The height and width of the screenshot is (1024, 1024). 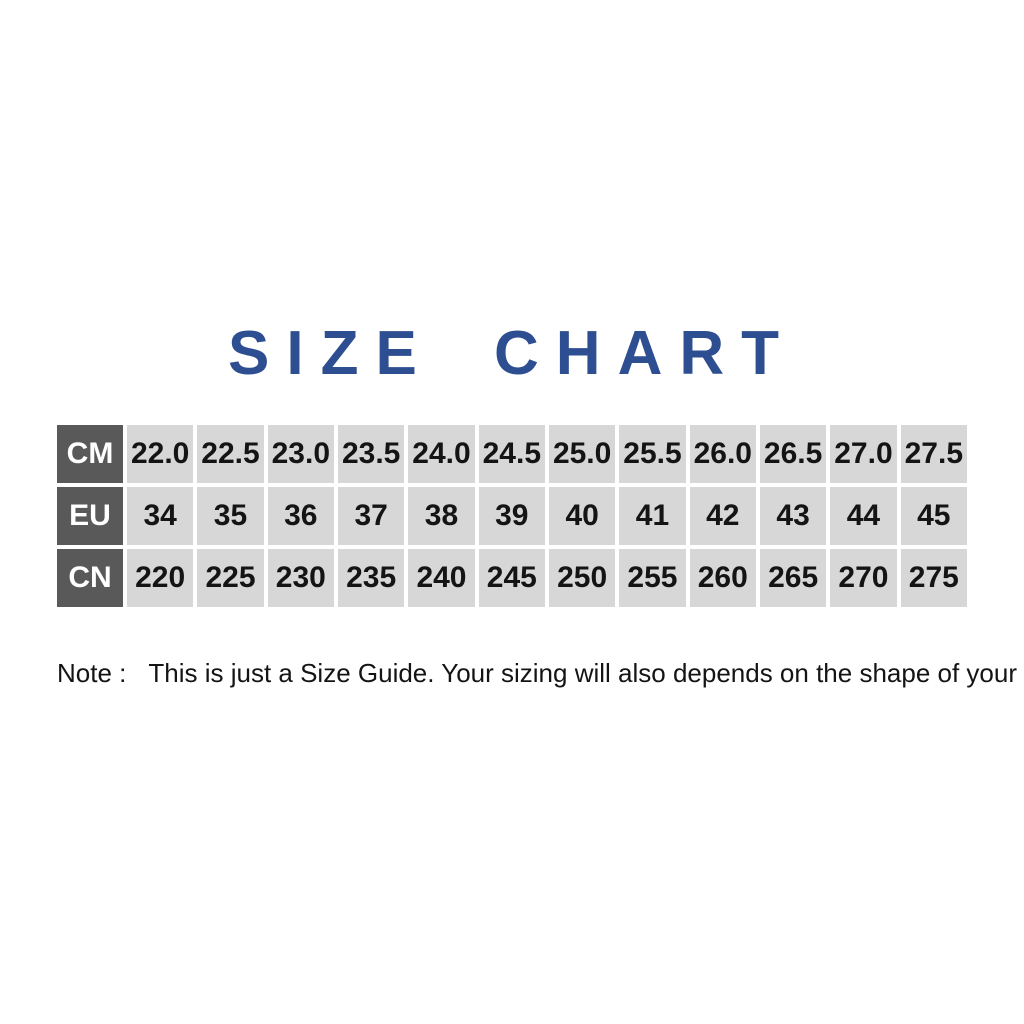 I want to click on size-value-cell: 275, so click(x=933, y=578).